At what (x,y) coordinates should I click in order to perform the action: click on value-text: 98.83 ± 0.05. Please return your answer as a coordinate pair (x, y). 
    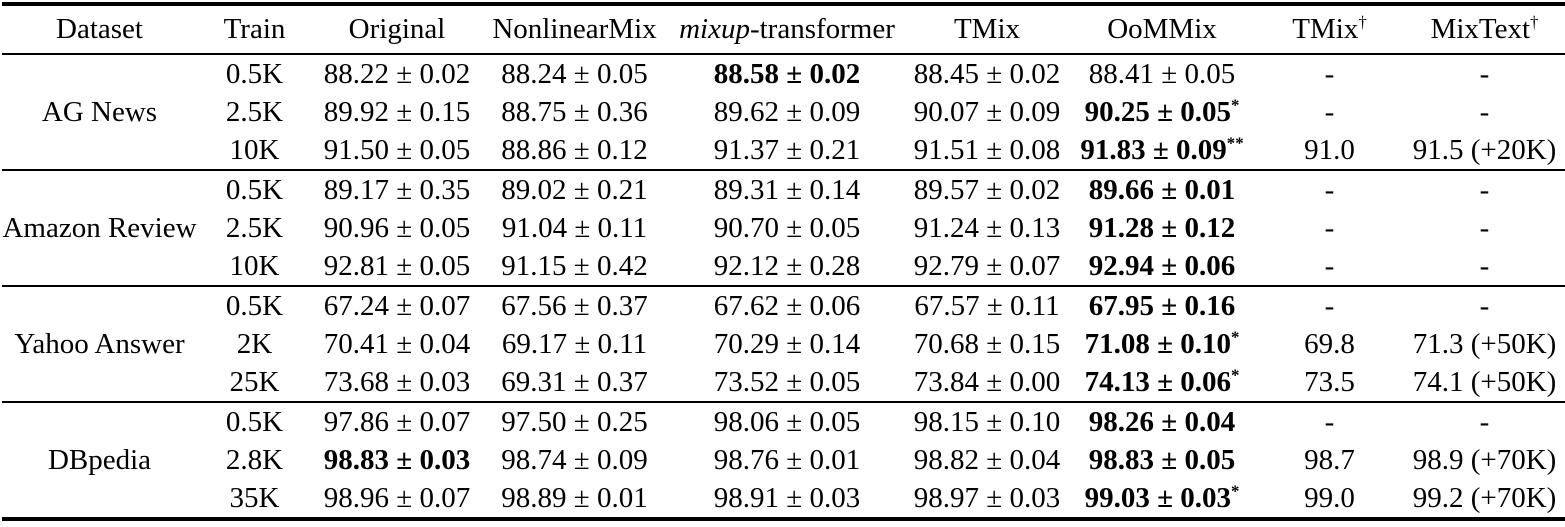
    Looking at the image, I should click on (1162, 459).